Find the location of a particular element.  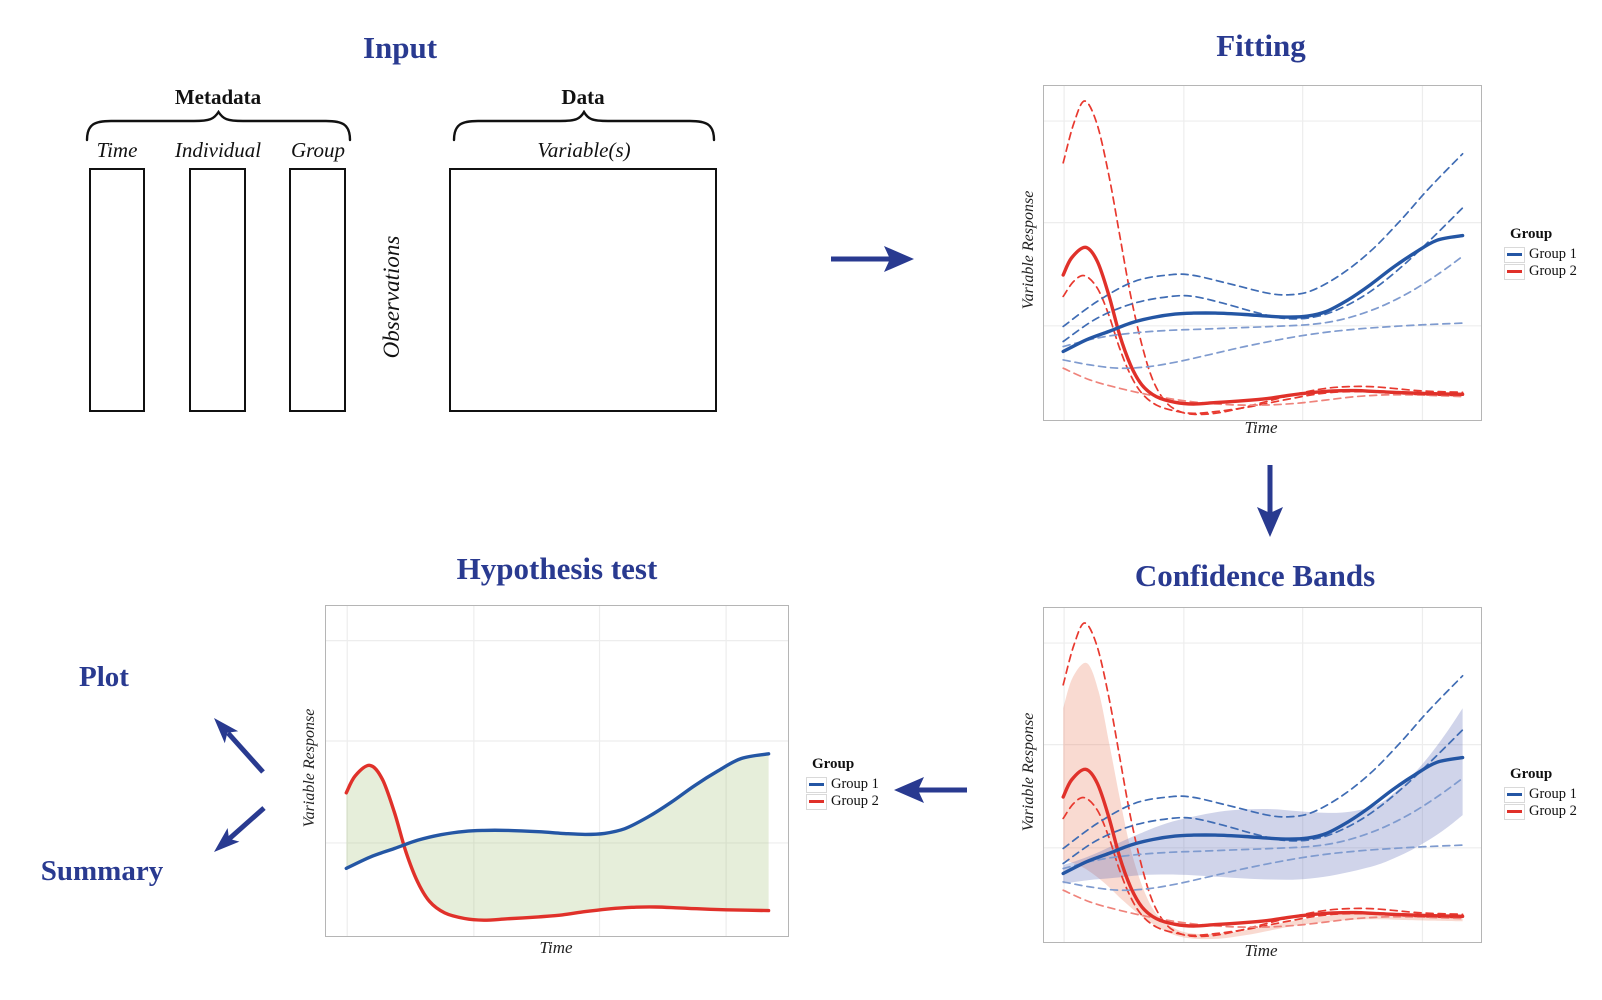

group-column-label: Group is located at coordinates (318, 150).